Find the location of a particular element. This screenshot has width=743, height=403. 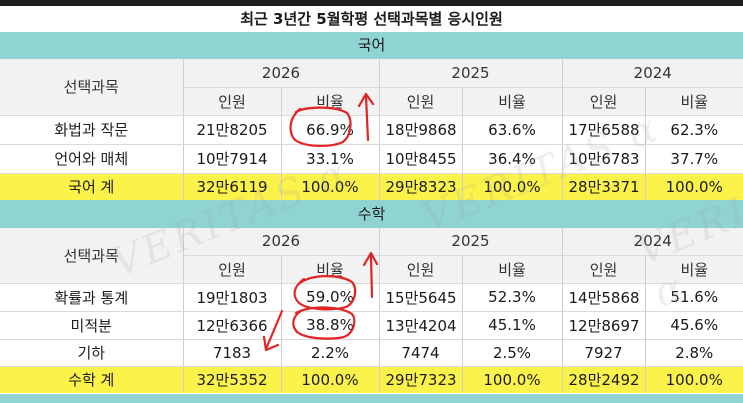

subject-name: 미적분 is located at coordinates (92, 325).